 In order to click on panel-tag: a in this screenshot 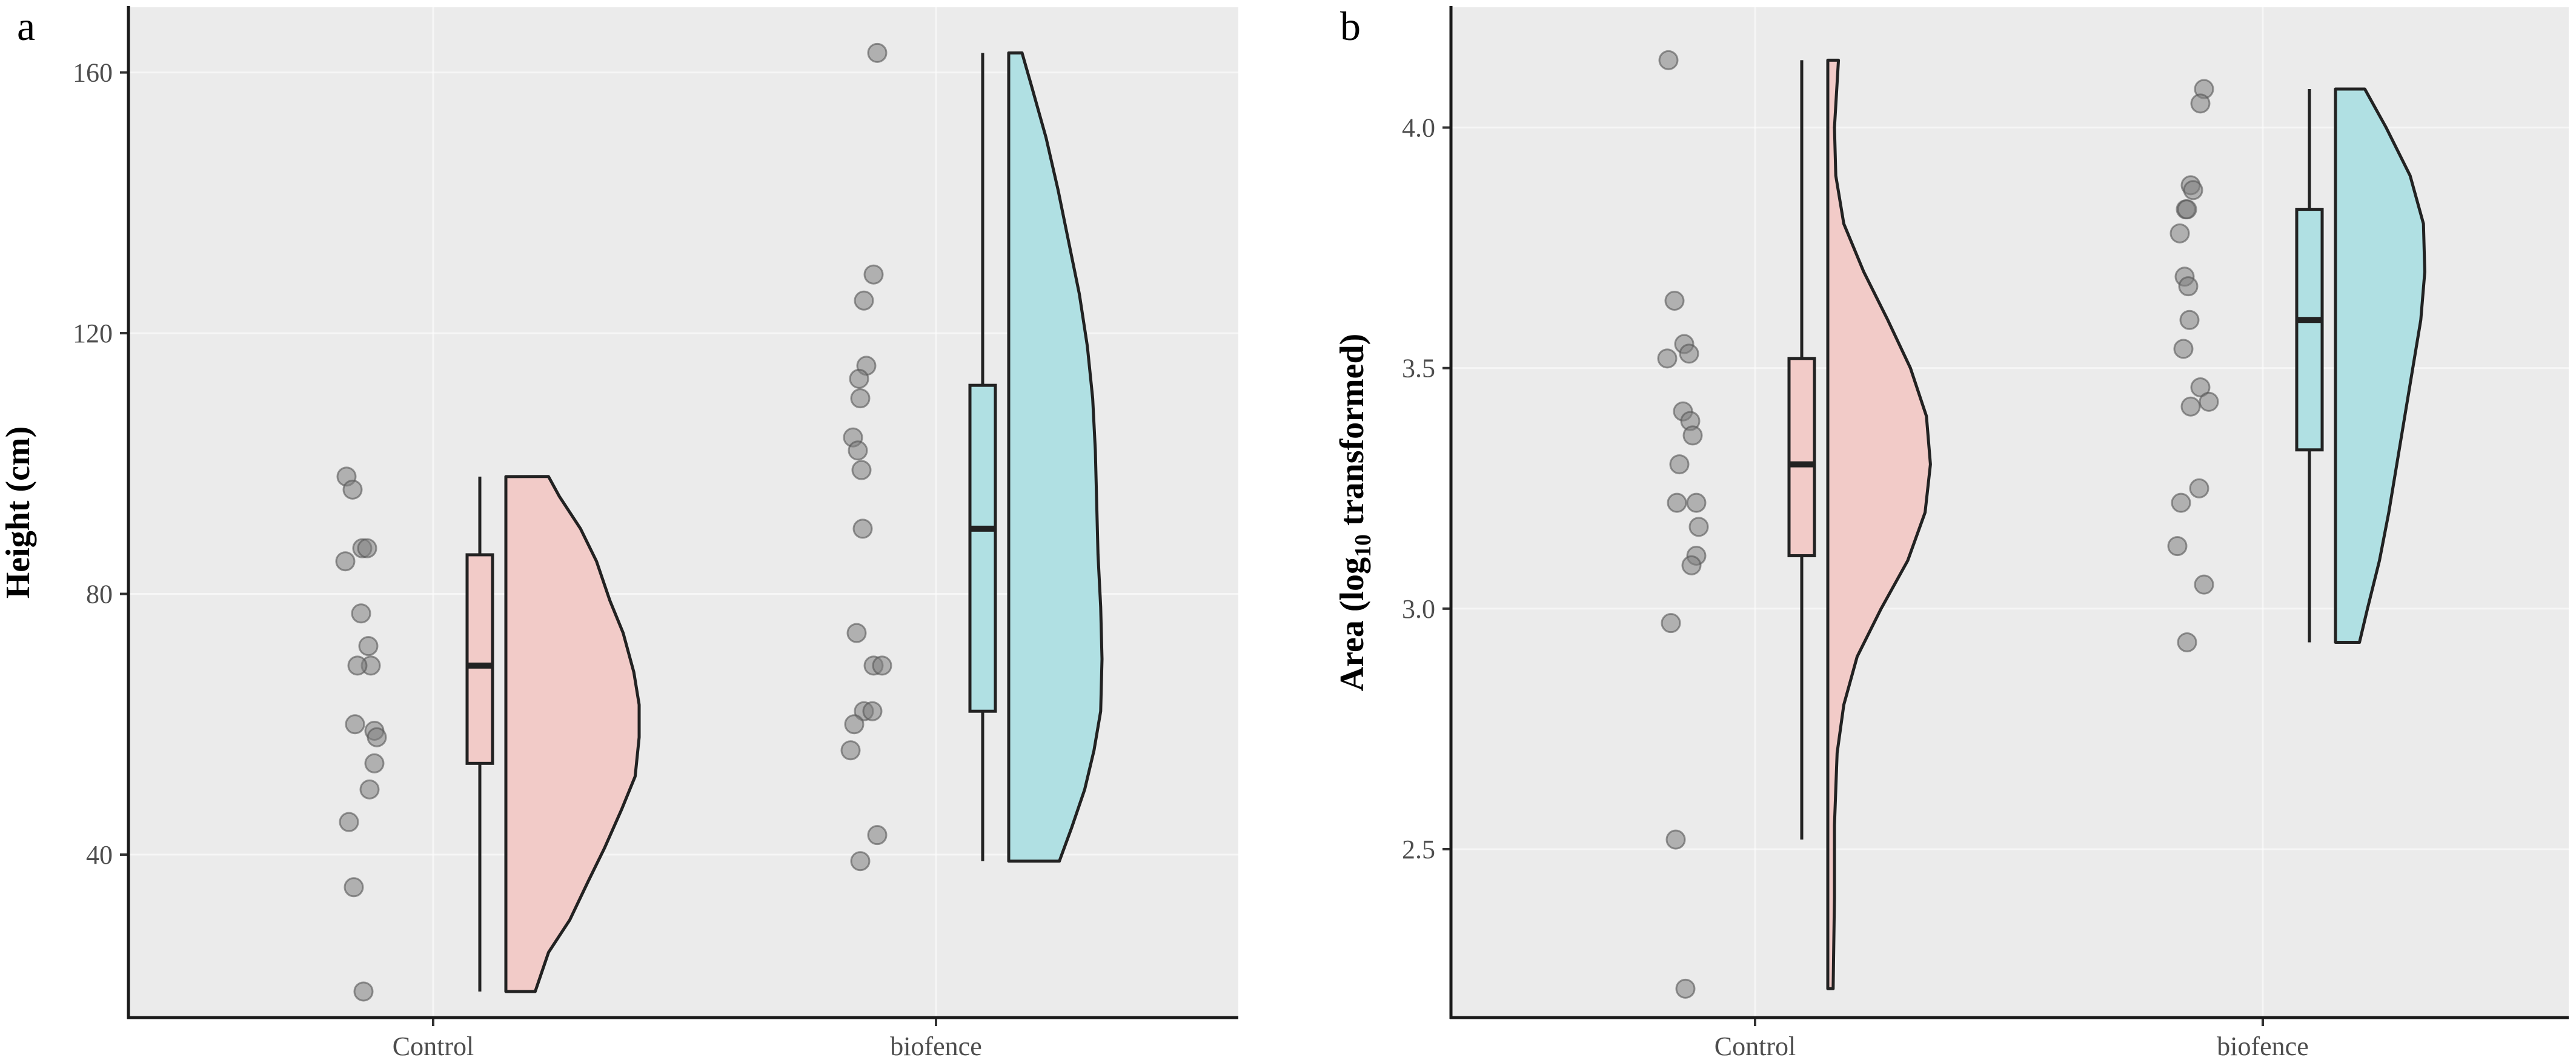, I will do `click(26, 26)`.